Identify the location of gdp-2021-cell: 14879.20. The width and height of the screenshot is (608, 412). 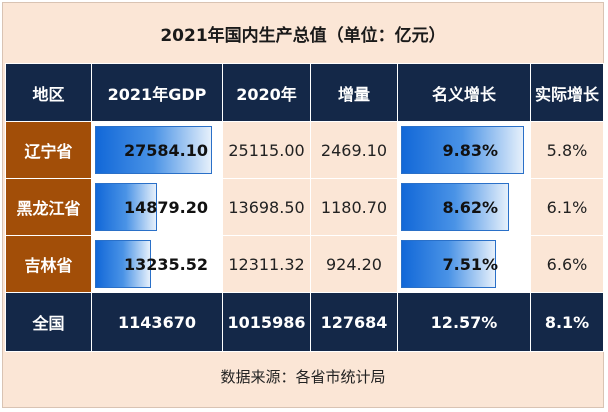
(157, 207).